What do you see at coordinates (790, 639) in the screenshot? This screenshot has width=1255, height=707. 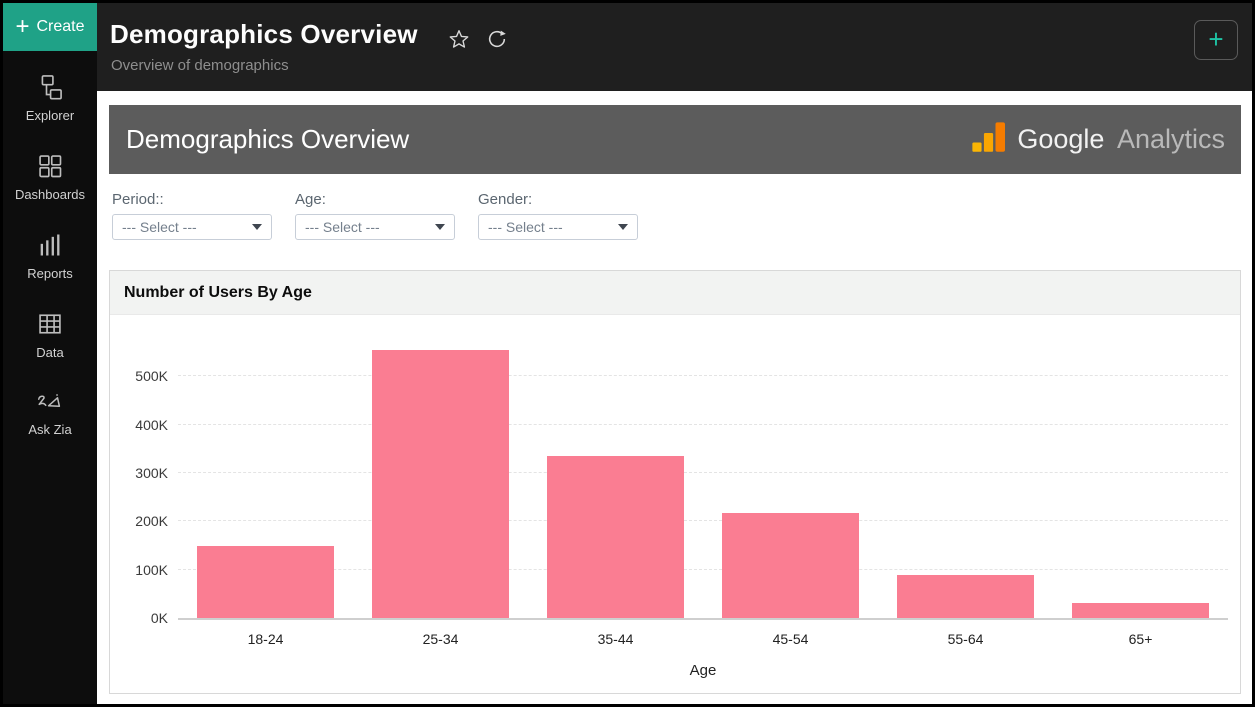 I see `x-axis-tick-label: 45-54` at bounding box center [790, 639].